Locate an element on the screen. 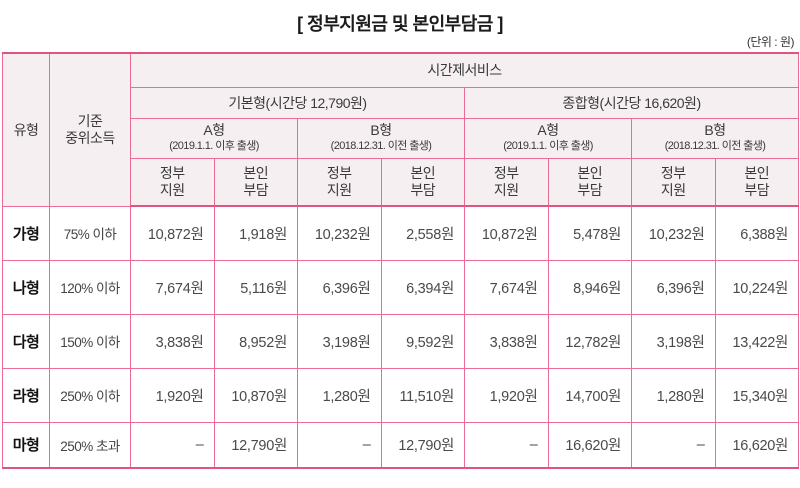  header-zone: [ 정부지원금 및 본인부담금 ] (단위 : 원) is located at coordinates (400, 29).